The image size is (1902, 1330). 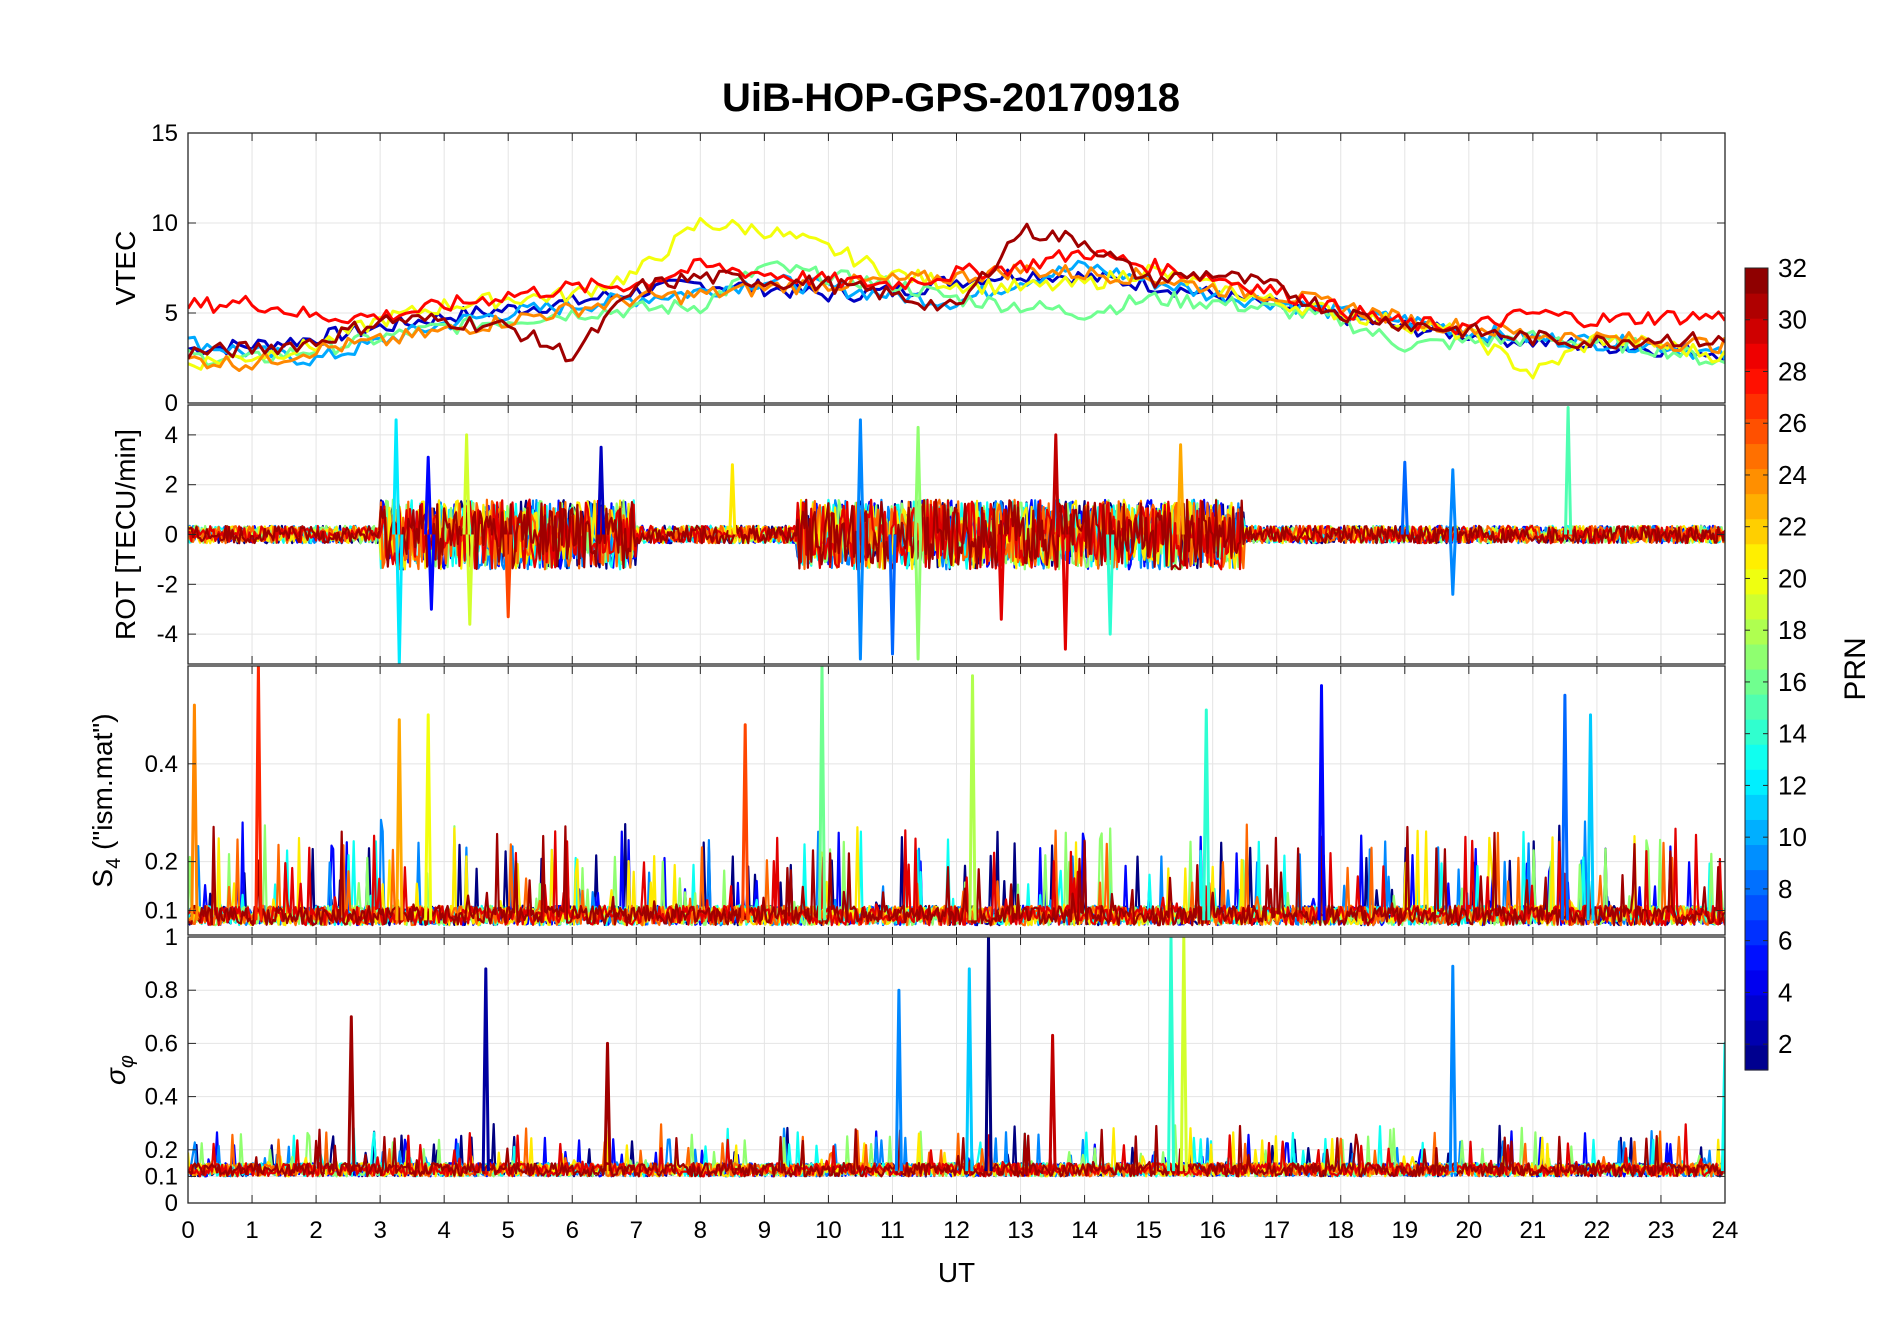 I want to click on x-tick-label: 6, so click(x=572, y=1230).